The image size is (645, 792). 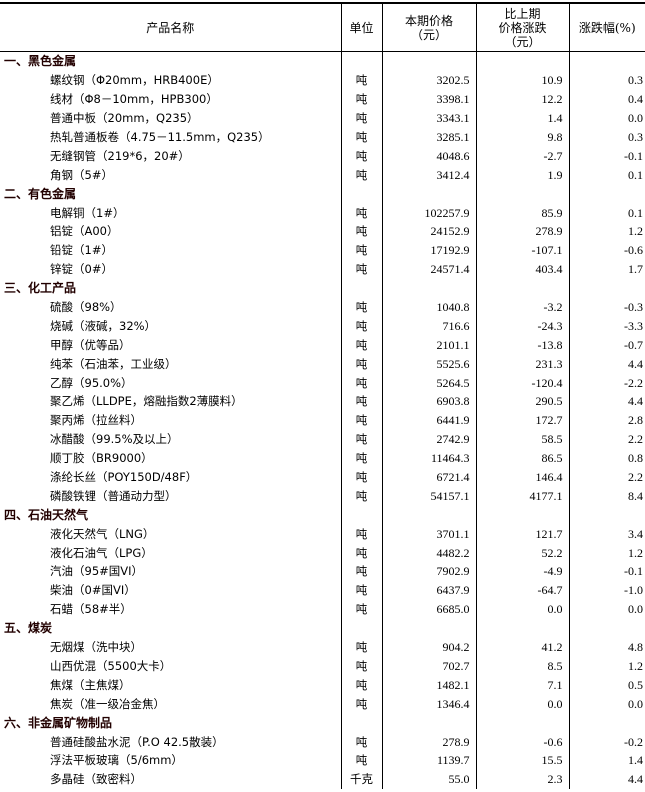 I want to click on change-cell: 231.3, so click(x=522, y=364).